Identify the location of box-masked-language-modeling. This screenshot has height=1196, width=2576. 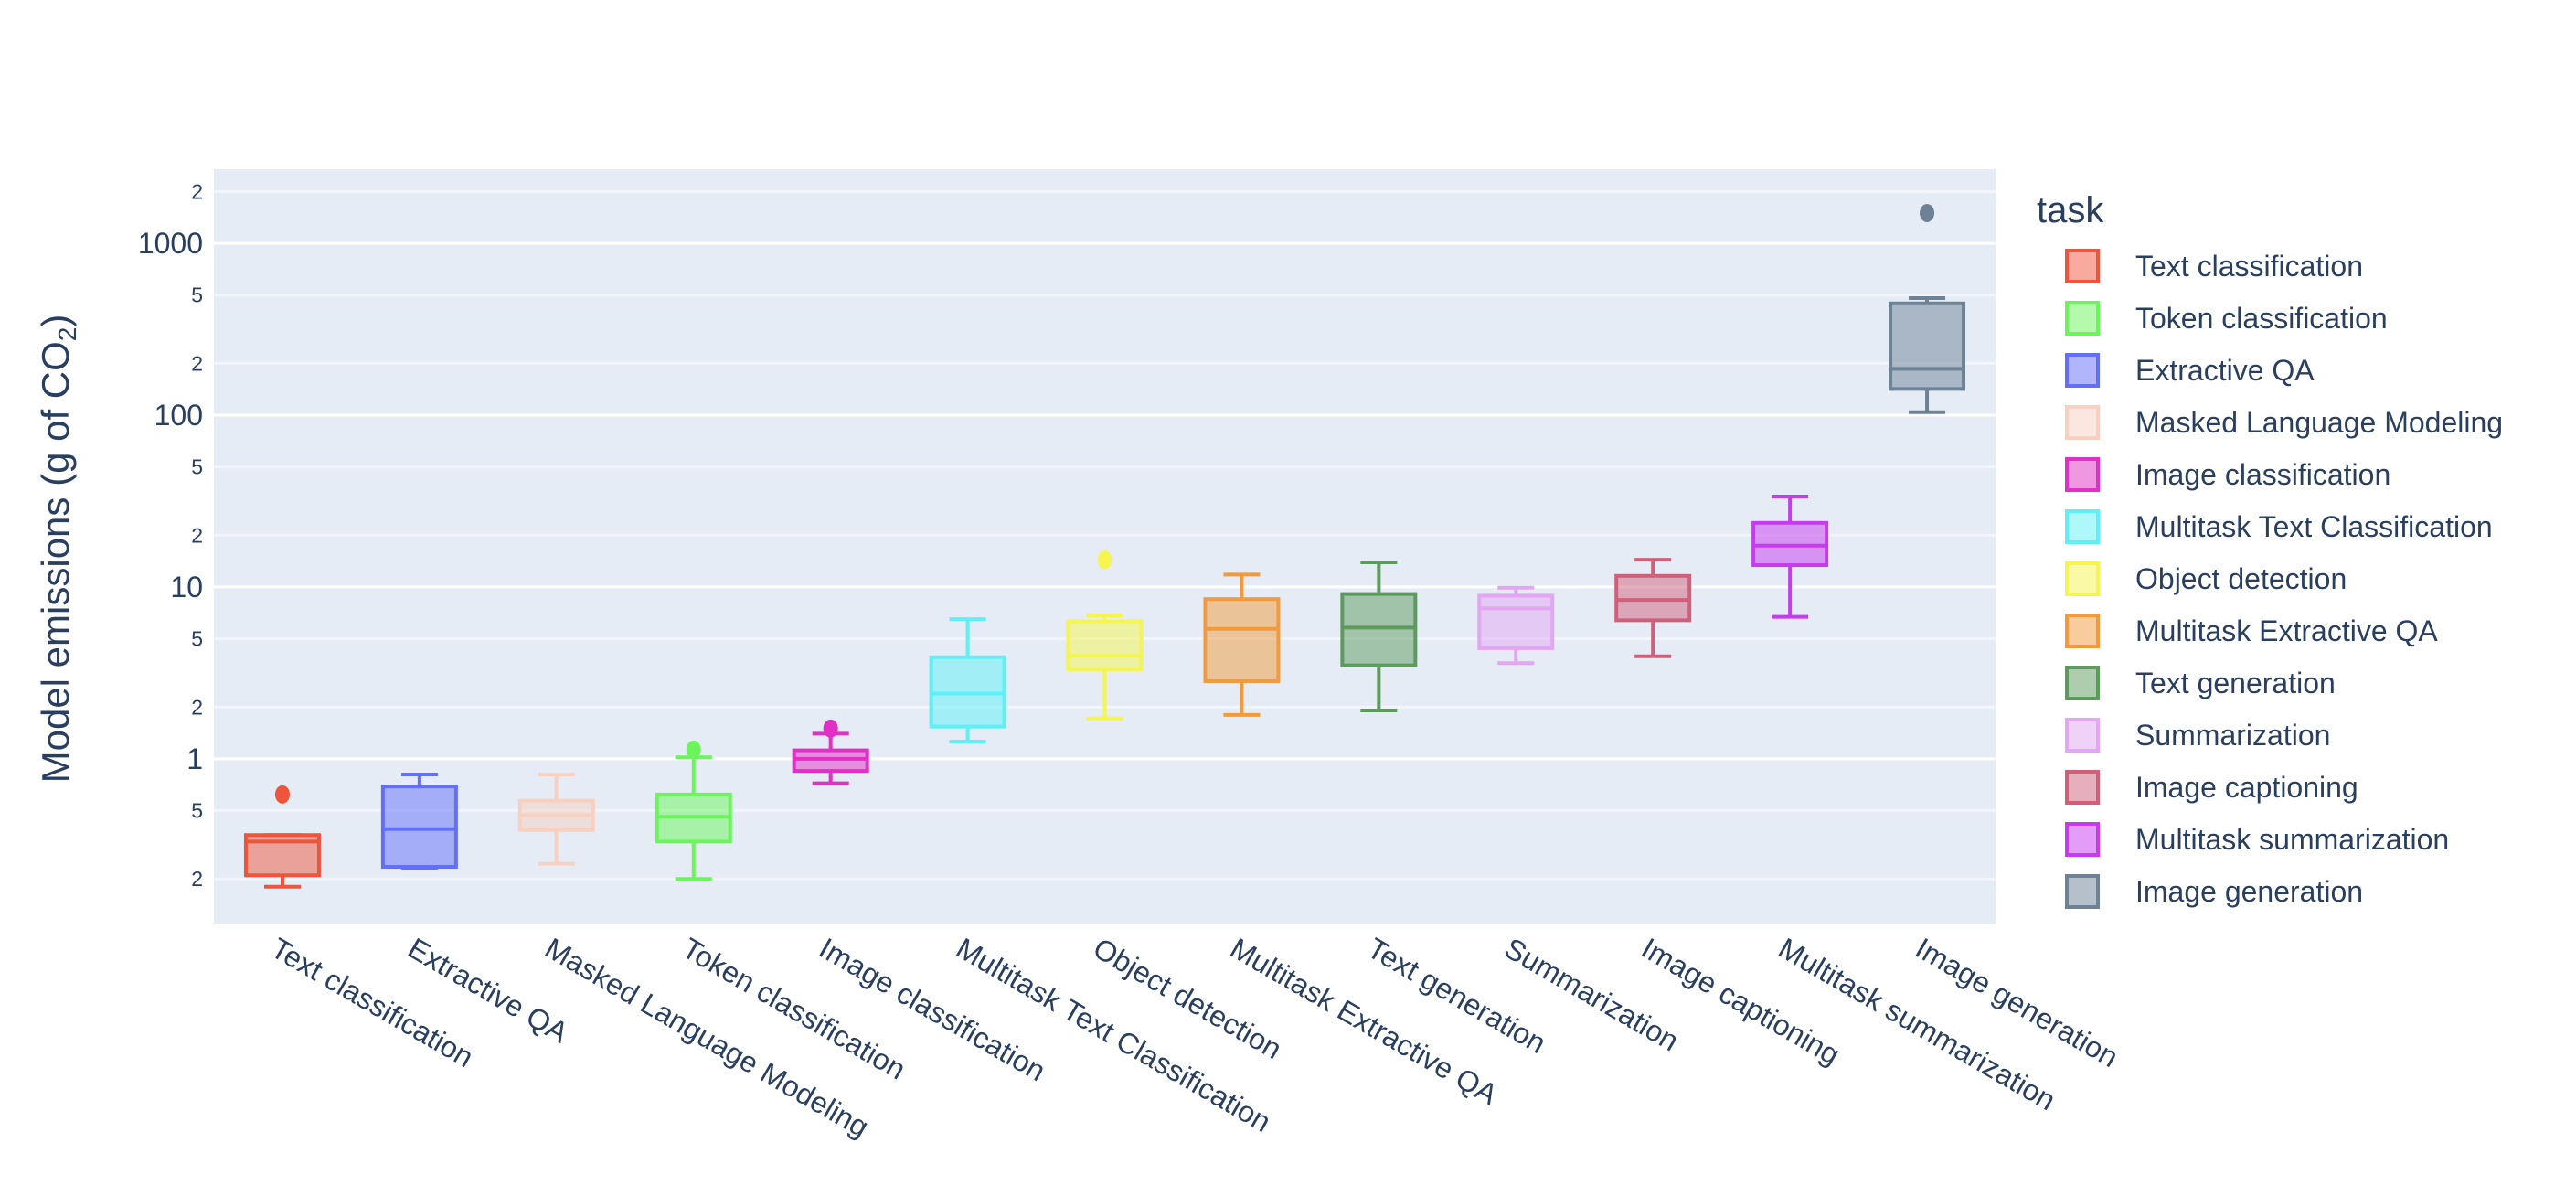
(556, 819).